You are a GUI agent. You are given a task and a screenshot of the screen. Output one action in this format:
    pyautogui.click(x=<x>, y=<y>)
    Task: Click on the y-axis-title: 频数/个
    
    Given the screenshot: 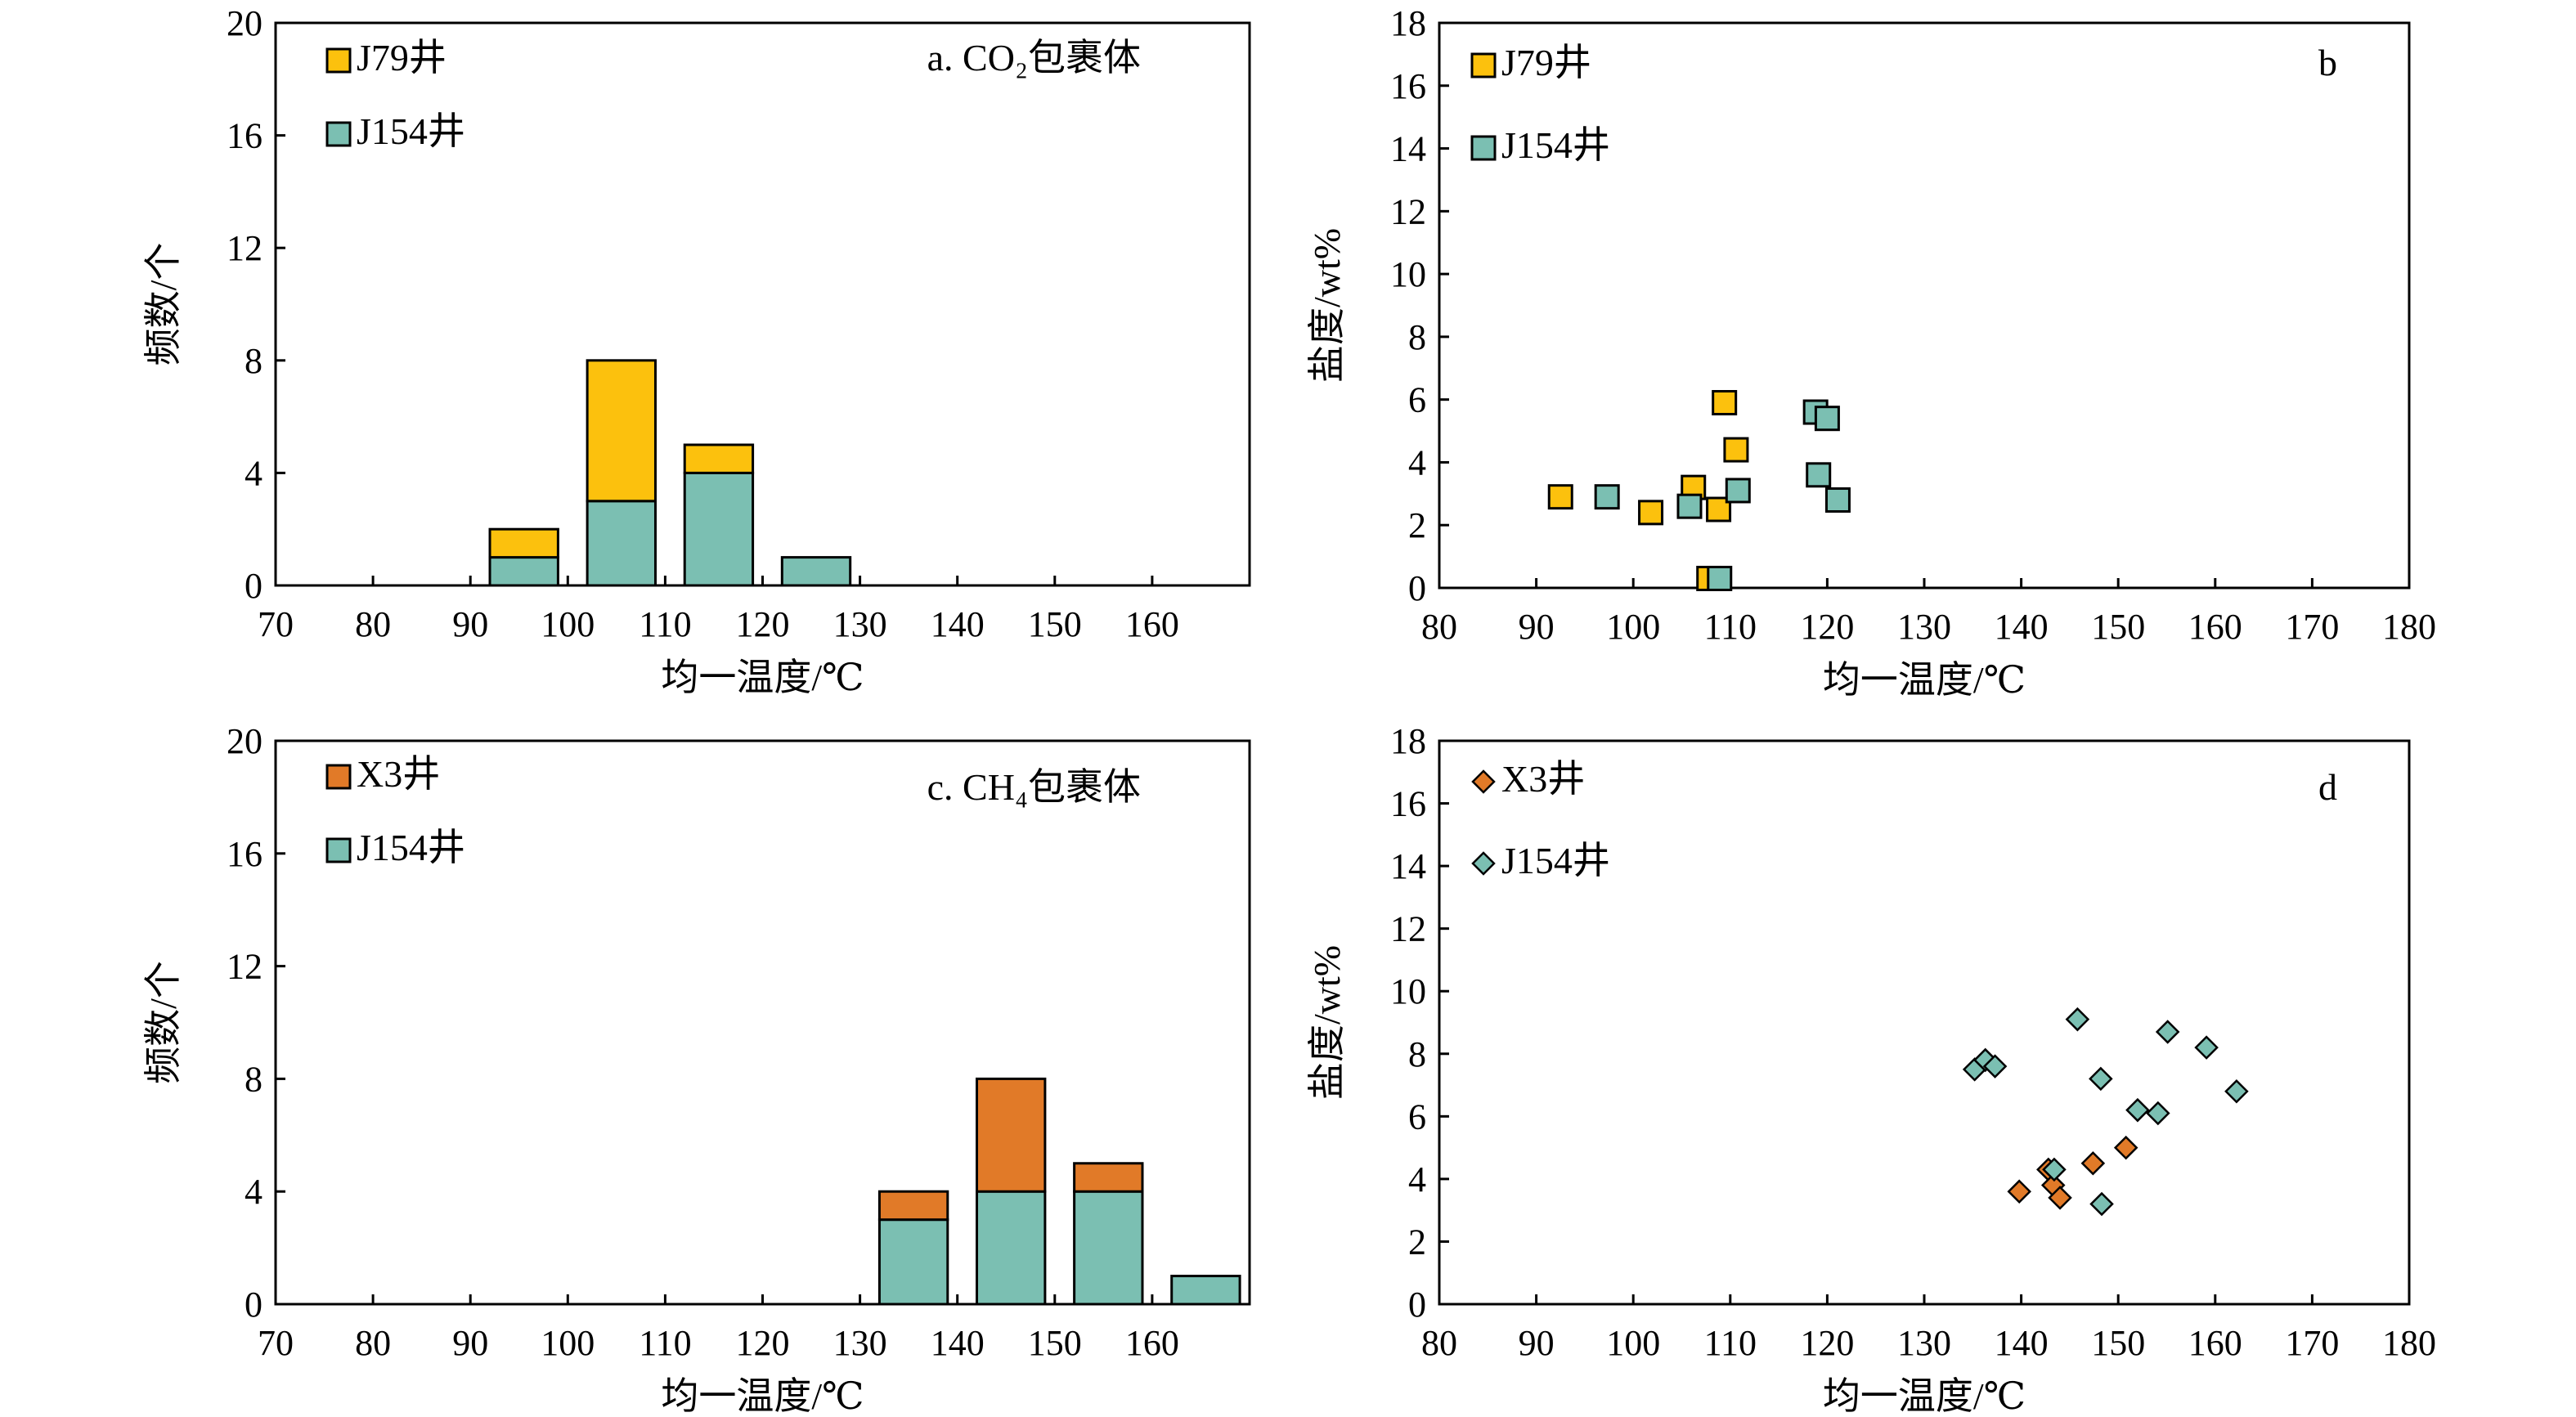 What is the action you would take?
    pyautogui.click(x=163, y=304)
    